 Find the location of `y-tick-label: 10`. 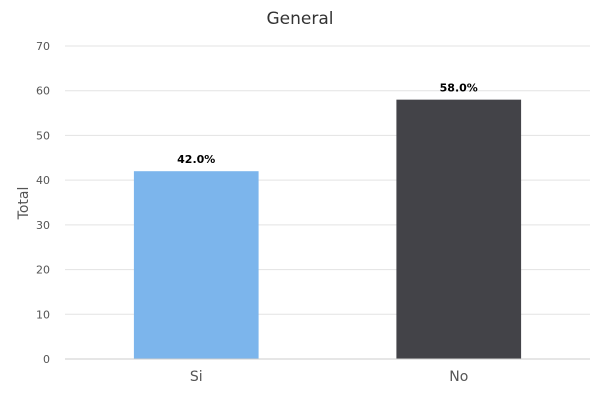

y-tick-label: 10 is located at coordinates (43, 314).